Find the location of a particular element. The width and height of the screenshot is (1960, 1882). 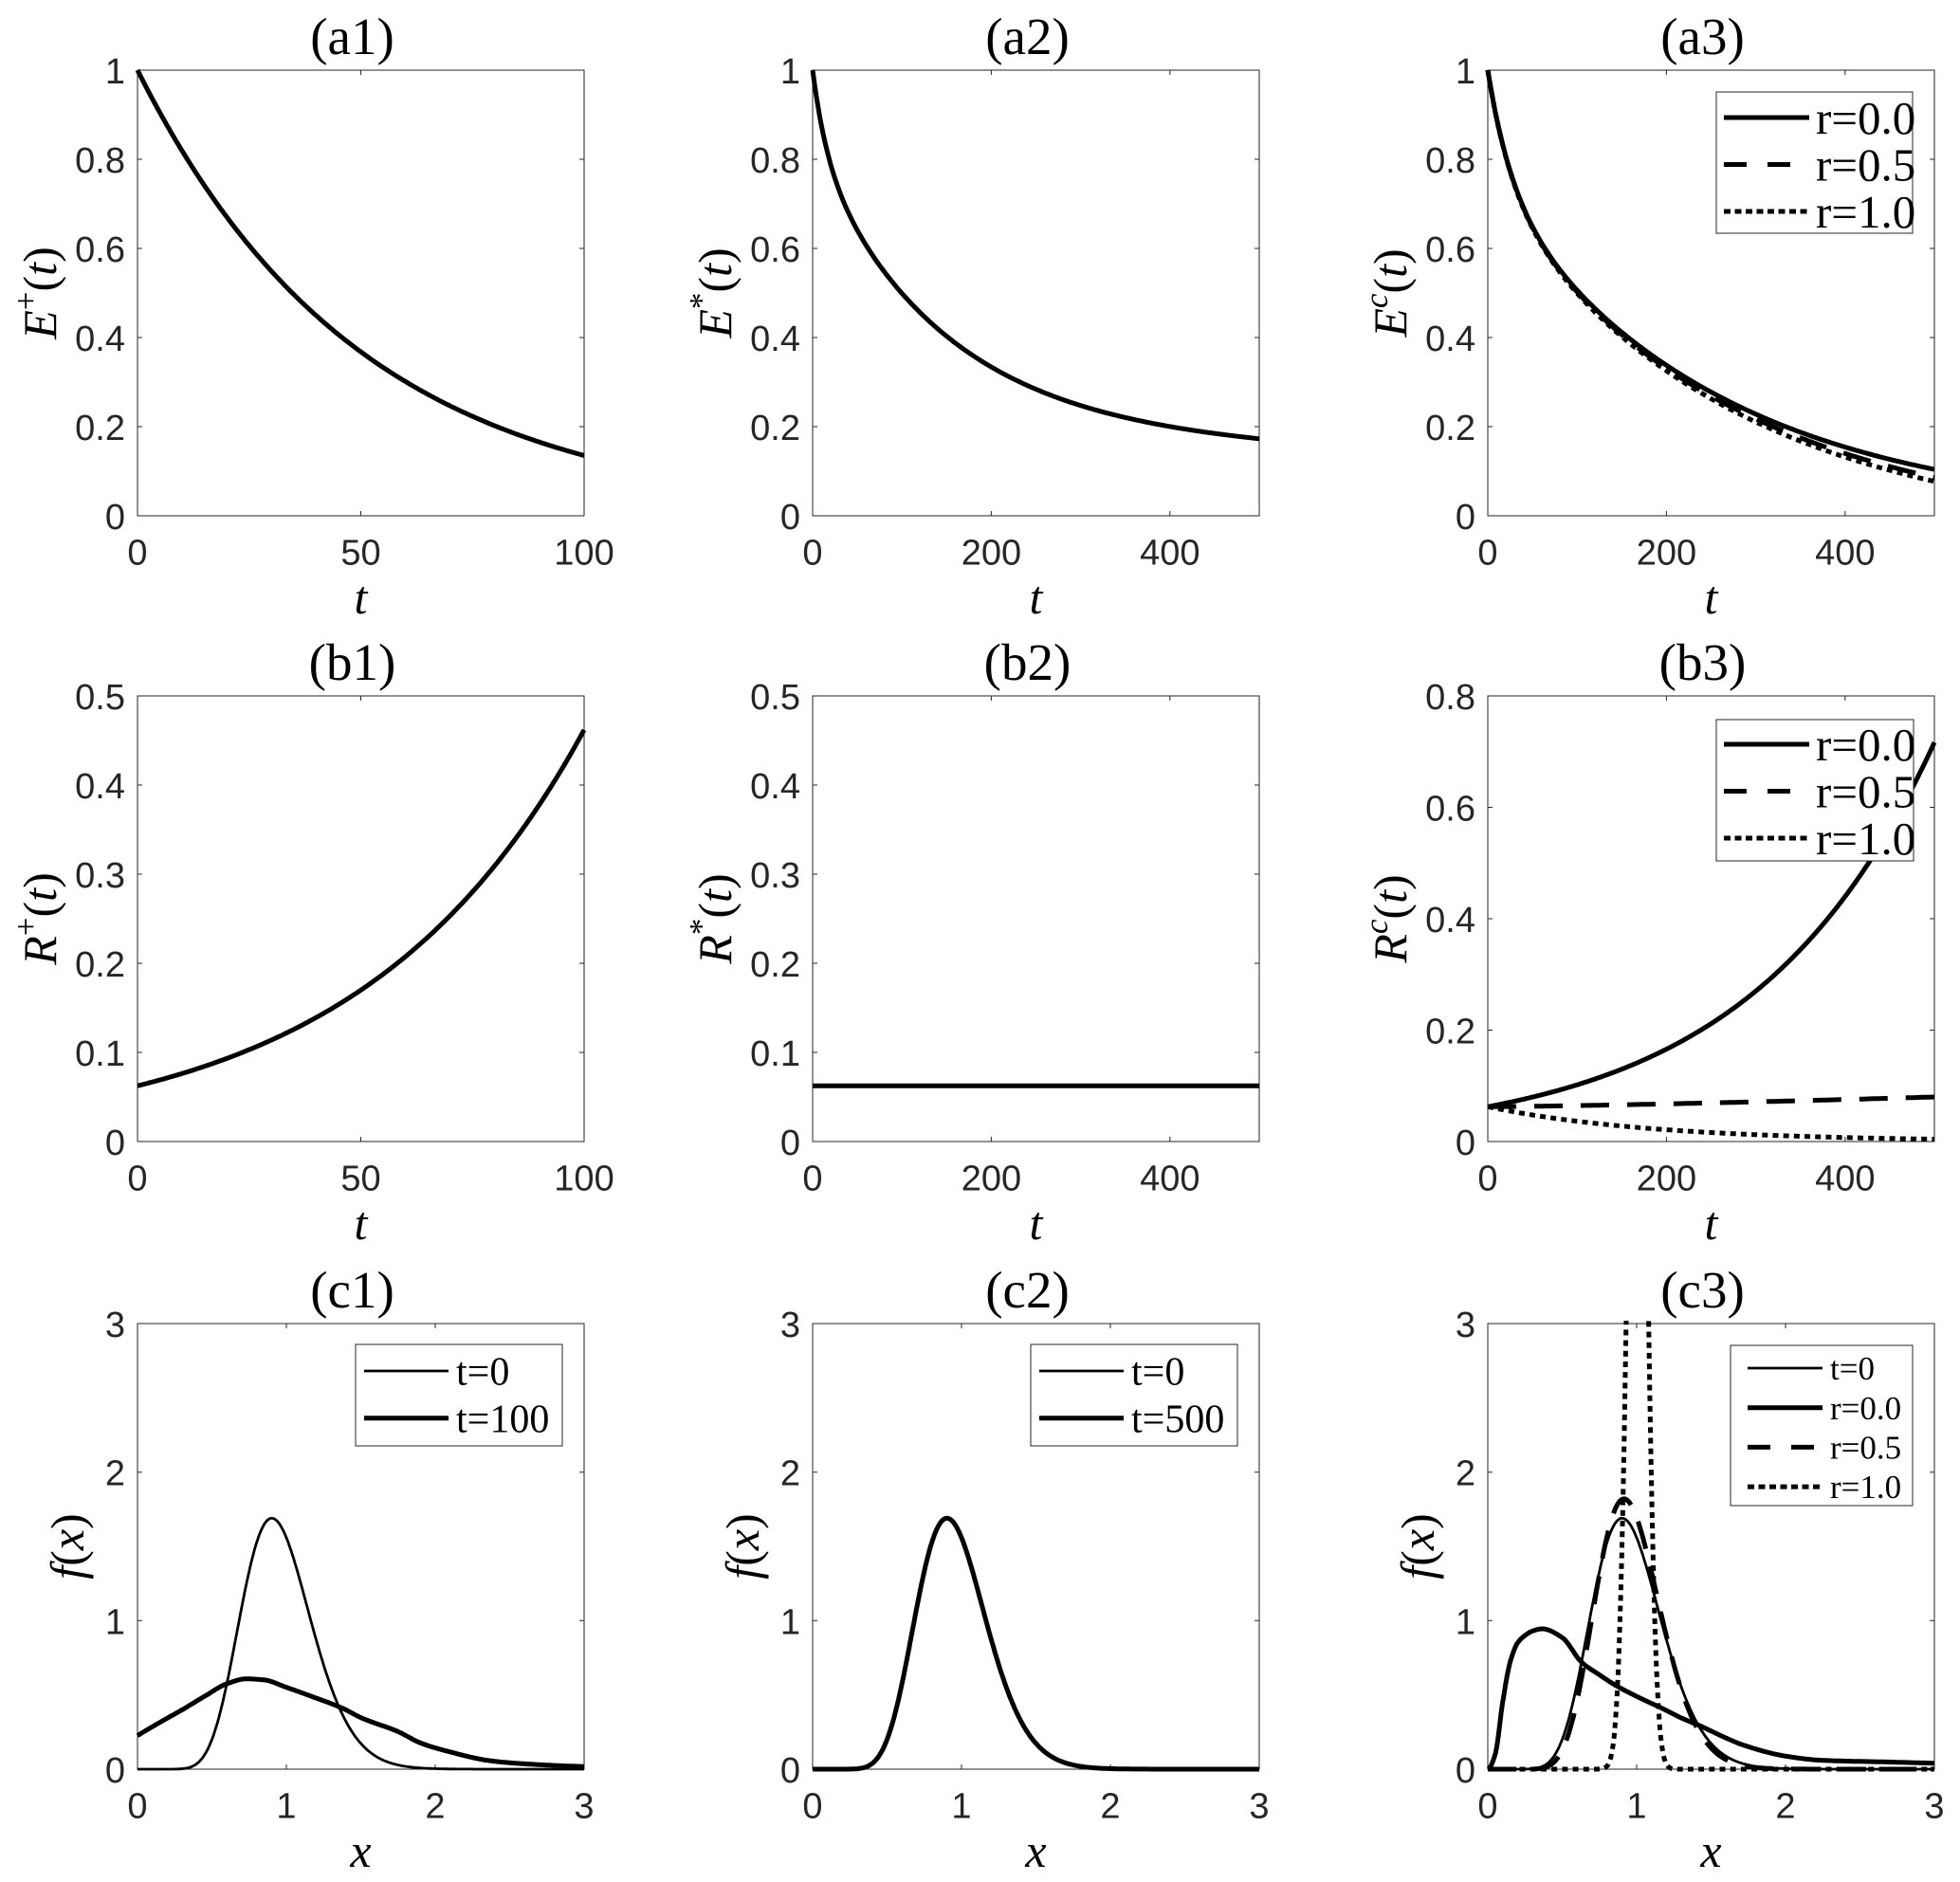

svg-text: R*(t) is located at coordinates (712, 918).